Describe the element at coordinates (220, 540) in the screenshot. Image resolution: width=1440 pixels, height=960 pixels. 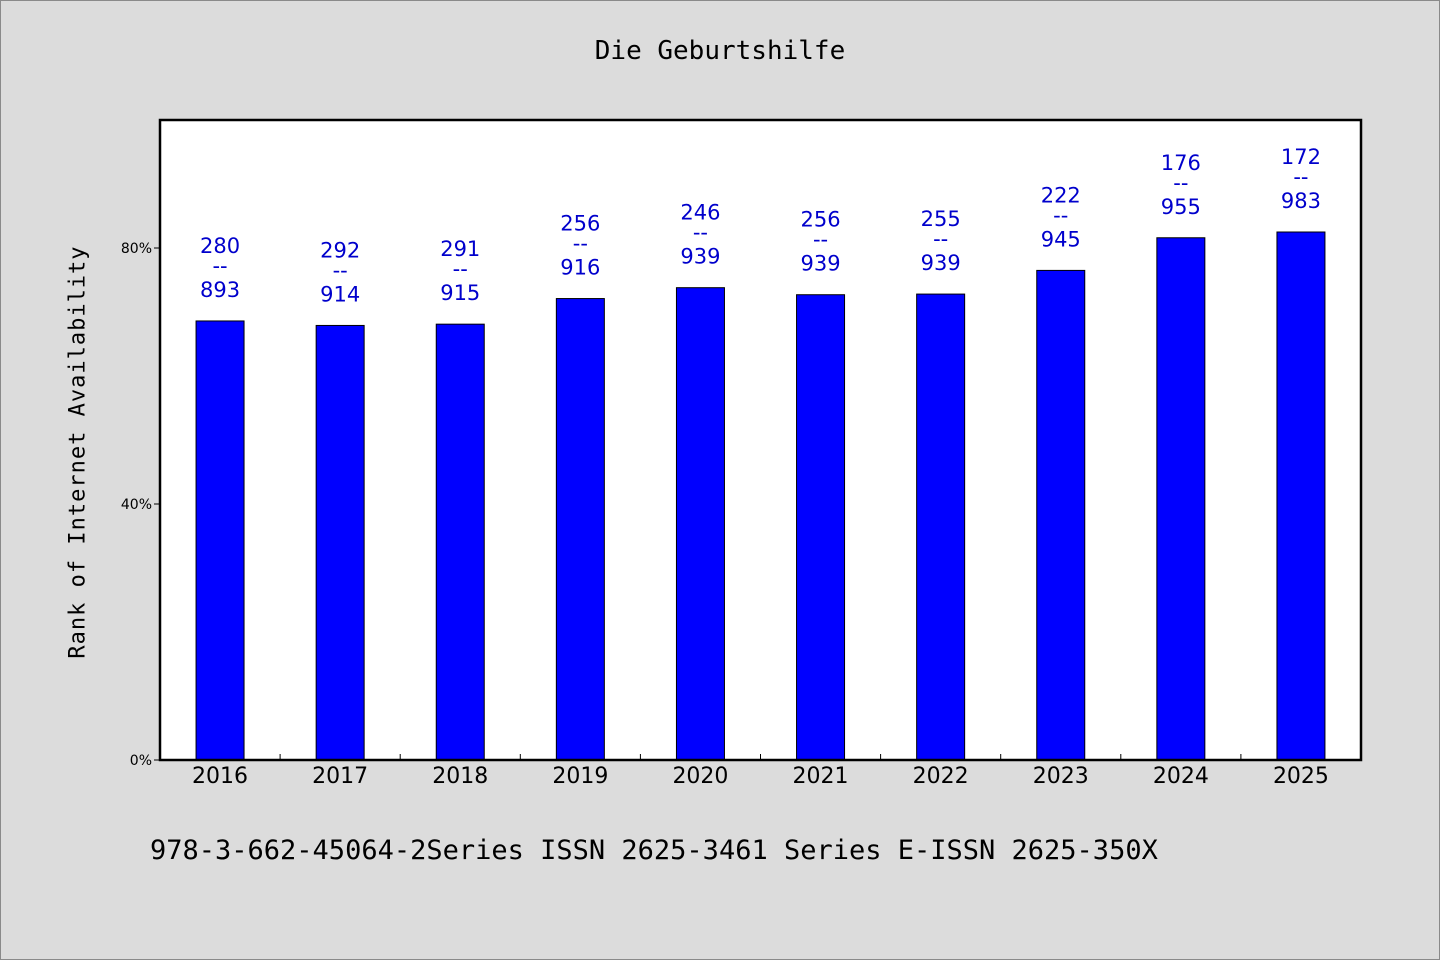
I see `bar-2016` at that location.